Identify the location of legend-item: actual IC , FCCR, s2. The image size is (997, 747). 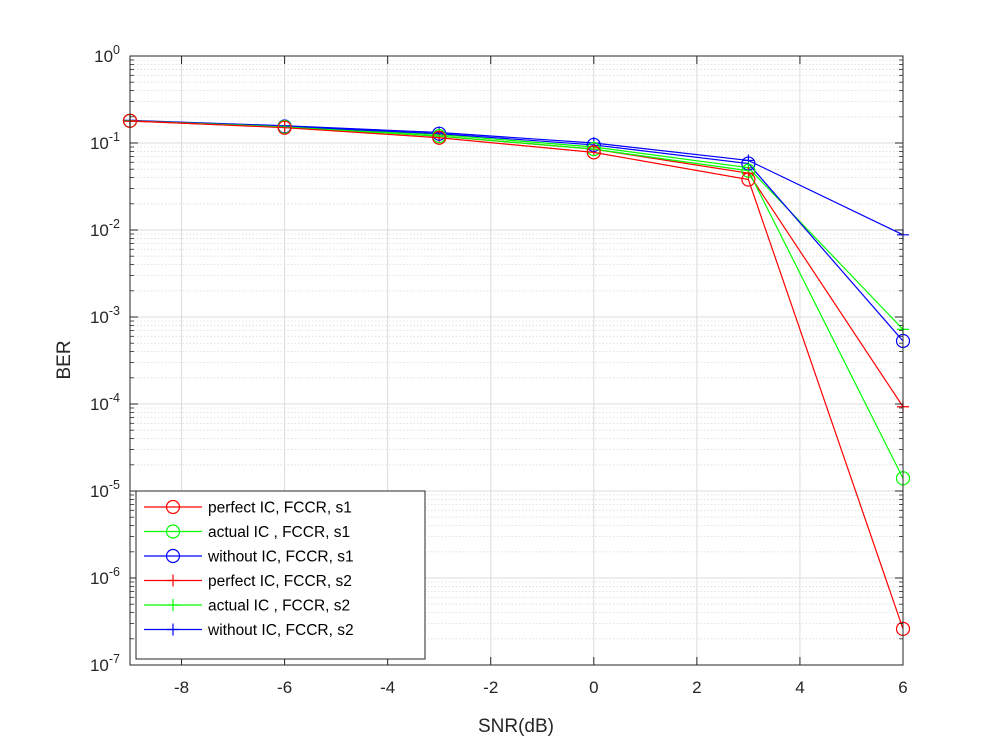
(247, 606).